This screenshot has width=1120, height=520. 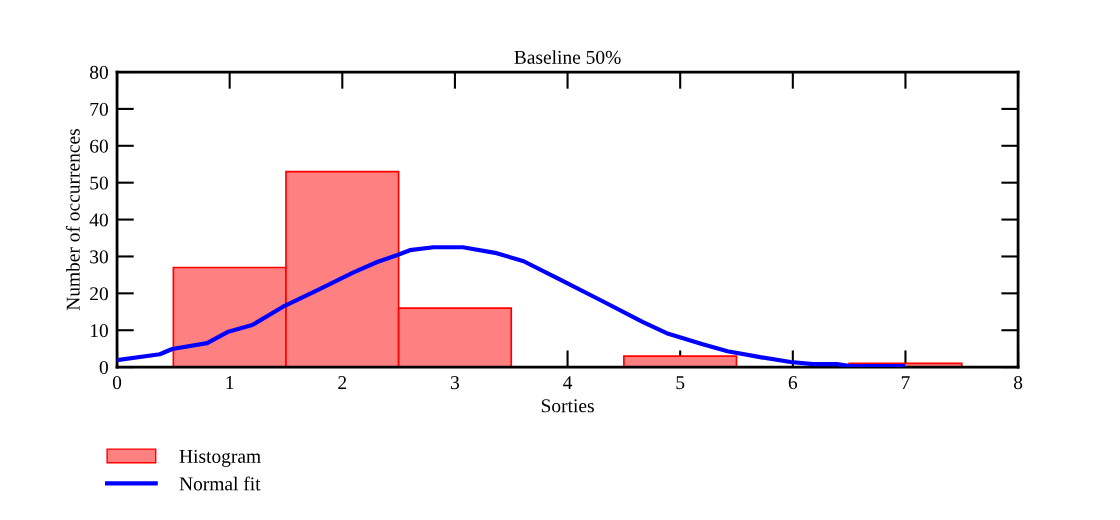 I want to click on y-tick-label: 20, so click(x=99, y=294).